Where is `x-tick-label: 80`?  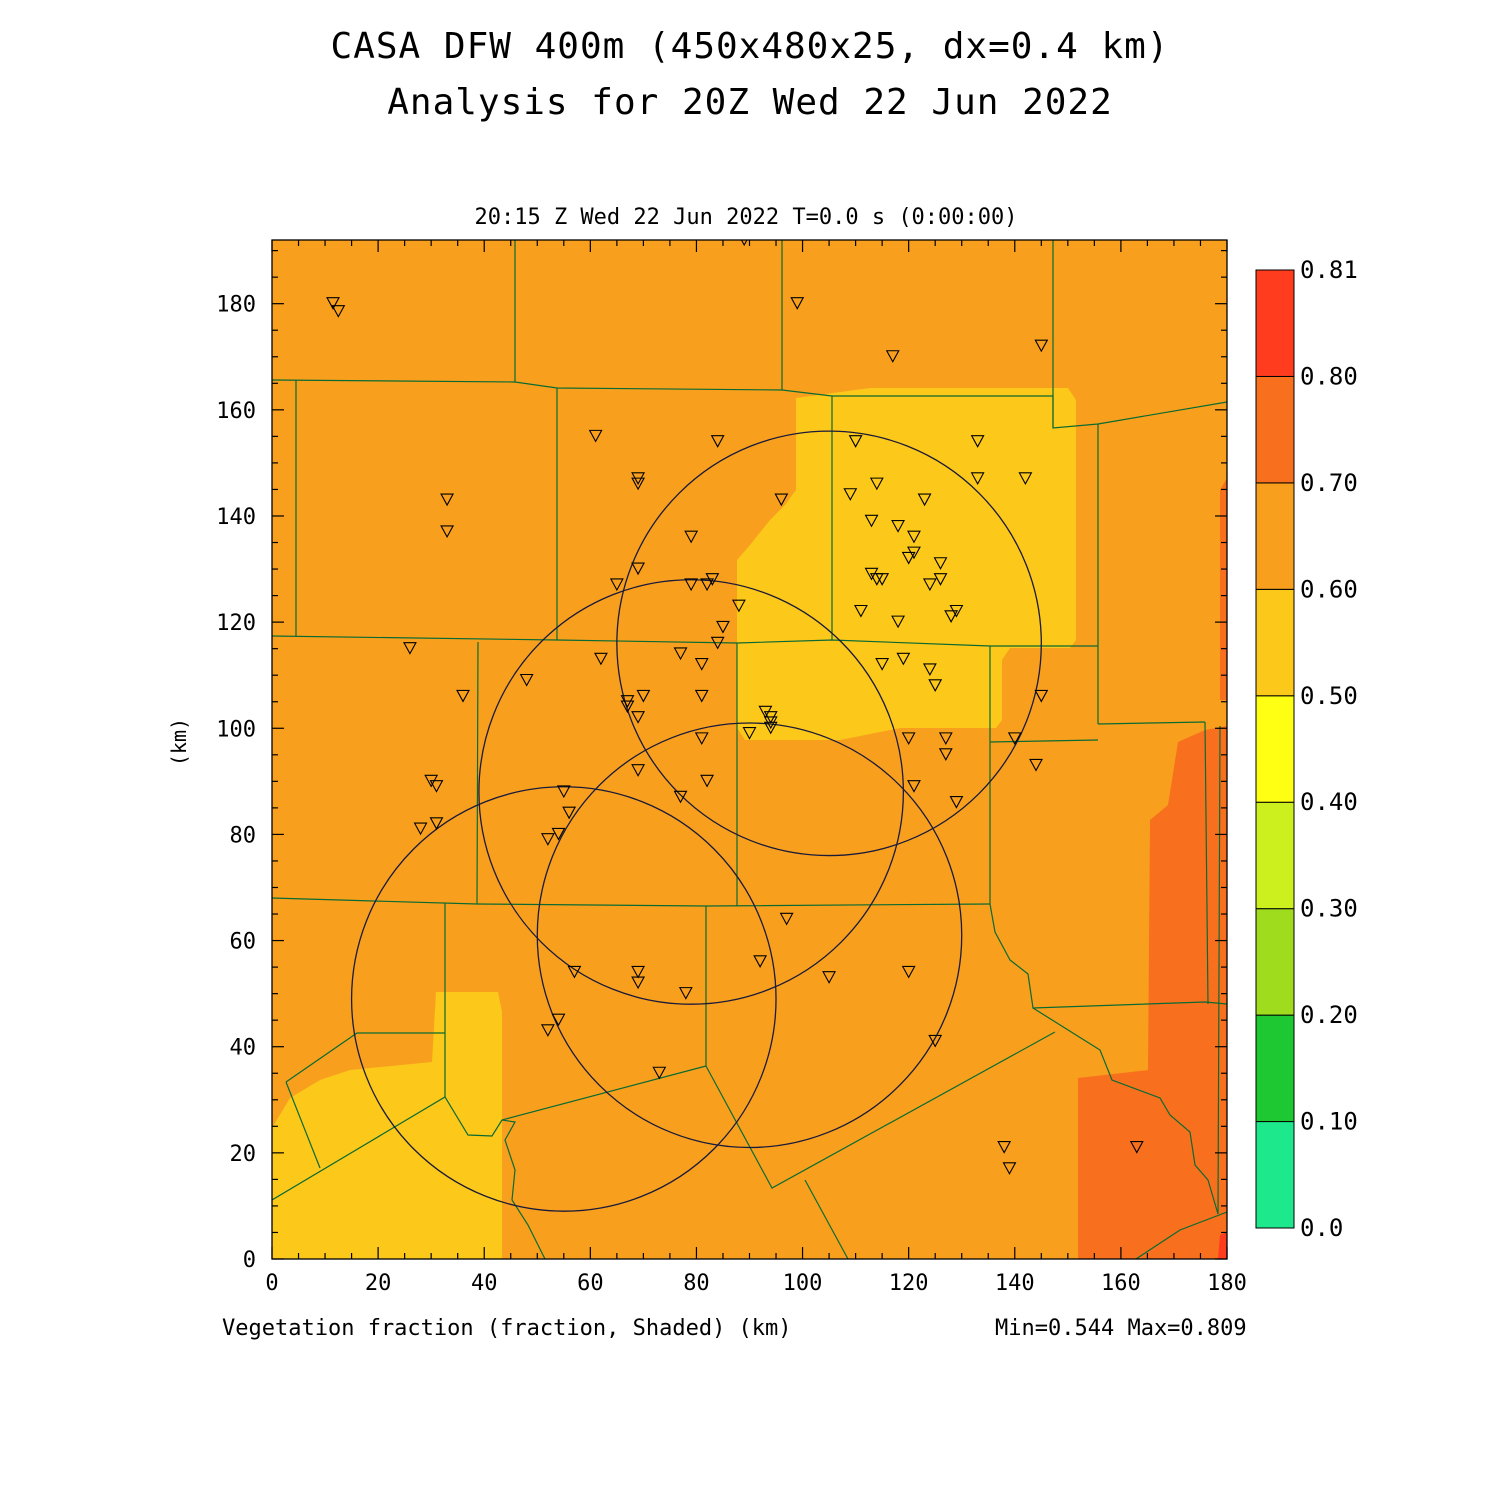 x-tick-label: 80 is located at coordinates (696, 1283).